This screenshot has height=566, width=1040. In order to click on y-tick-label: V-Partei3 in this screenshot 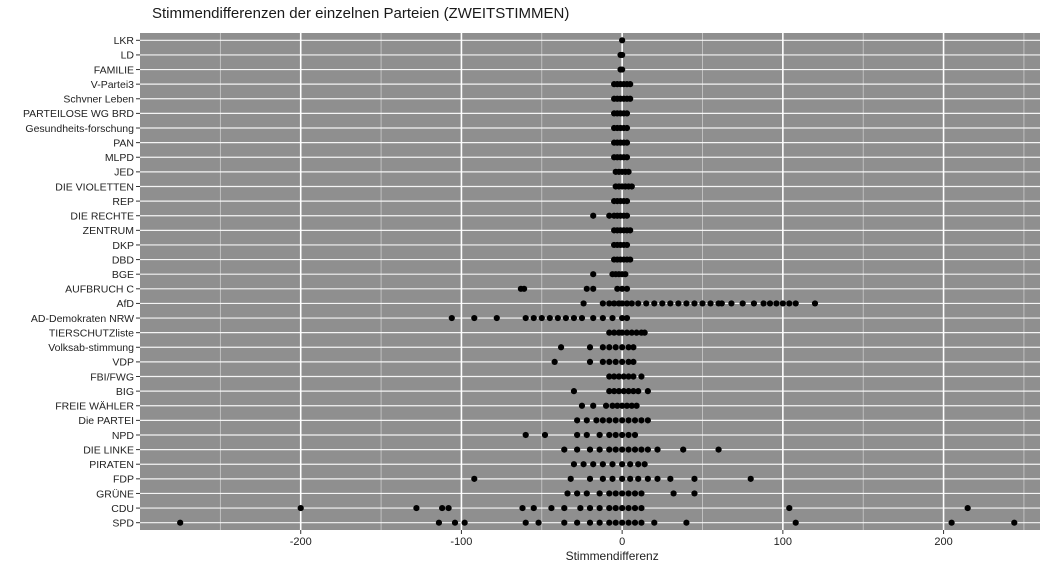, I will do `click(112, 85)`.